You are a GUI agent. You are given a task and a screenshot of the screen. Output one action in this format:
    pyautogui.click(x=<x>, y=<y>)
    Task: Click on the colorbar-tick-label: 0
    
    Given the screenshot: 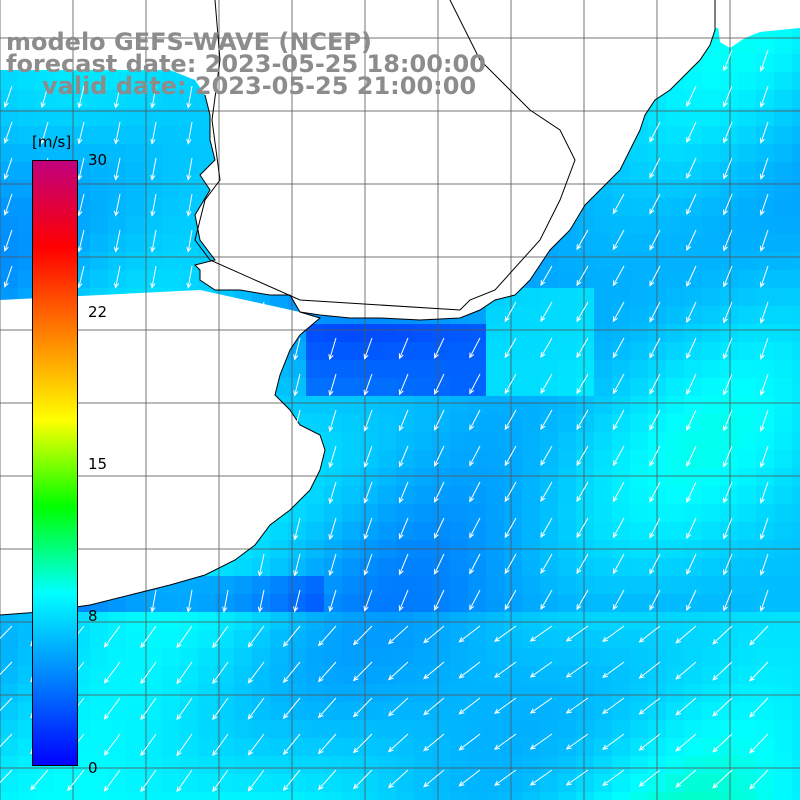 What is the action you would take?
    pyautogui.click(x=93, y=768)
    